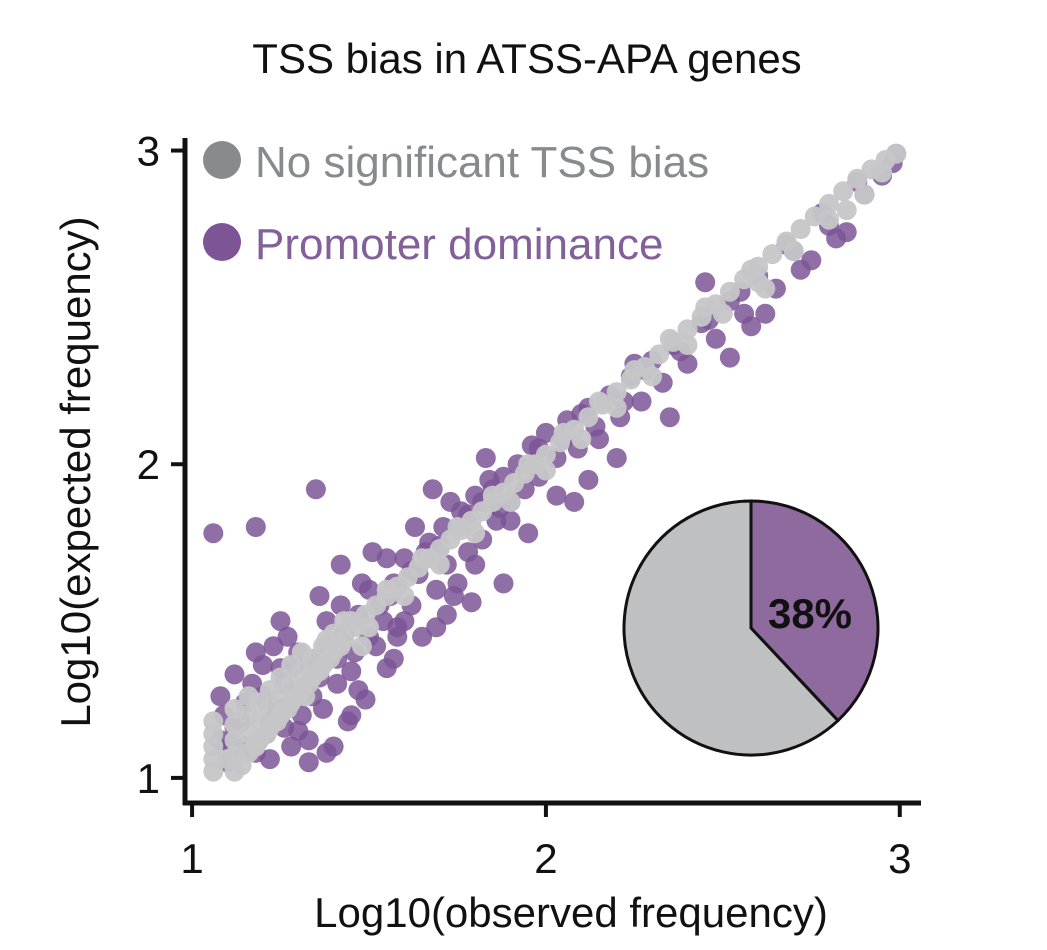 The image size is (1047, 950). What do you see at coordinates (545, 858) in the screenshot?
I see `x-tick-label: 2` at bounding box center [545, 858].